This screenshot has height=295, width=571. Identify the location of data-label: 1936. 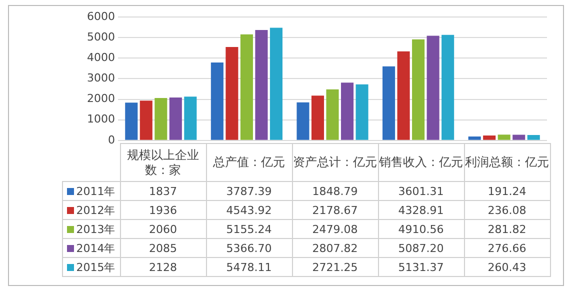
(163, 210).